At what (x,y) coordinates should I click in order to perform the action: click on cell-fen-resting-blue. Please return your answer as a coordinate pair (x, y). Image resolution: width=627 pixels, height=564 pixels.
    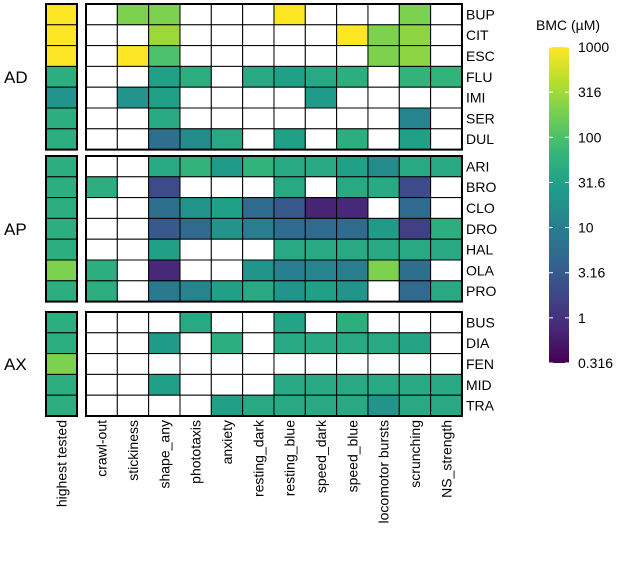
    Looking at the image, I should click on (289, 364).